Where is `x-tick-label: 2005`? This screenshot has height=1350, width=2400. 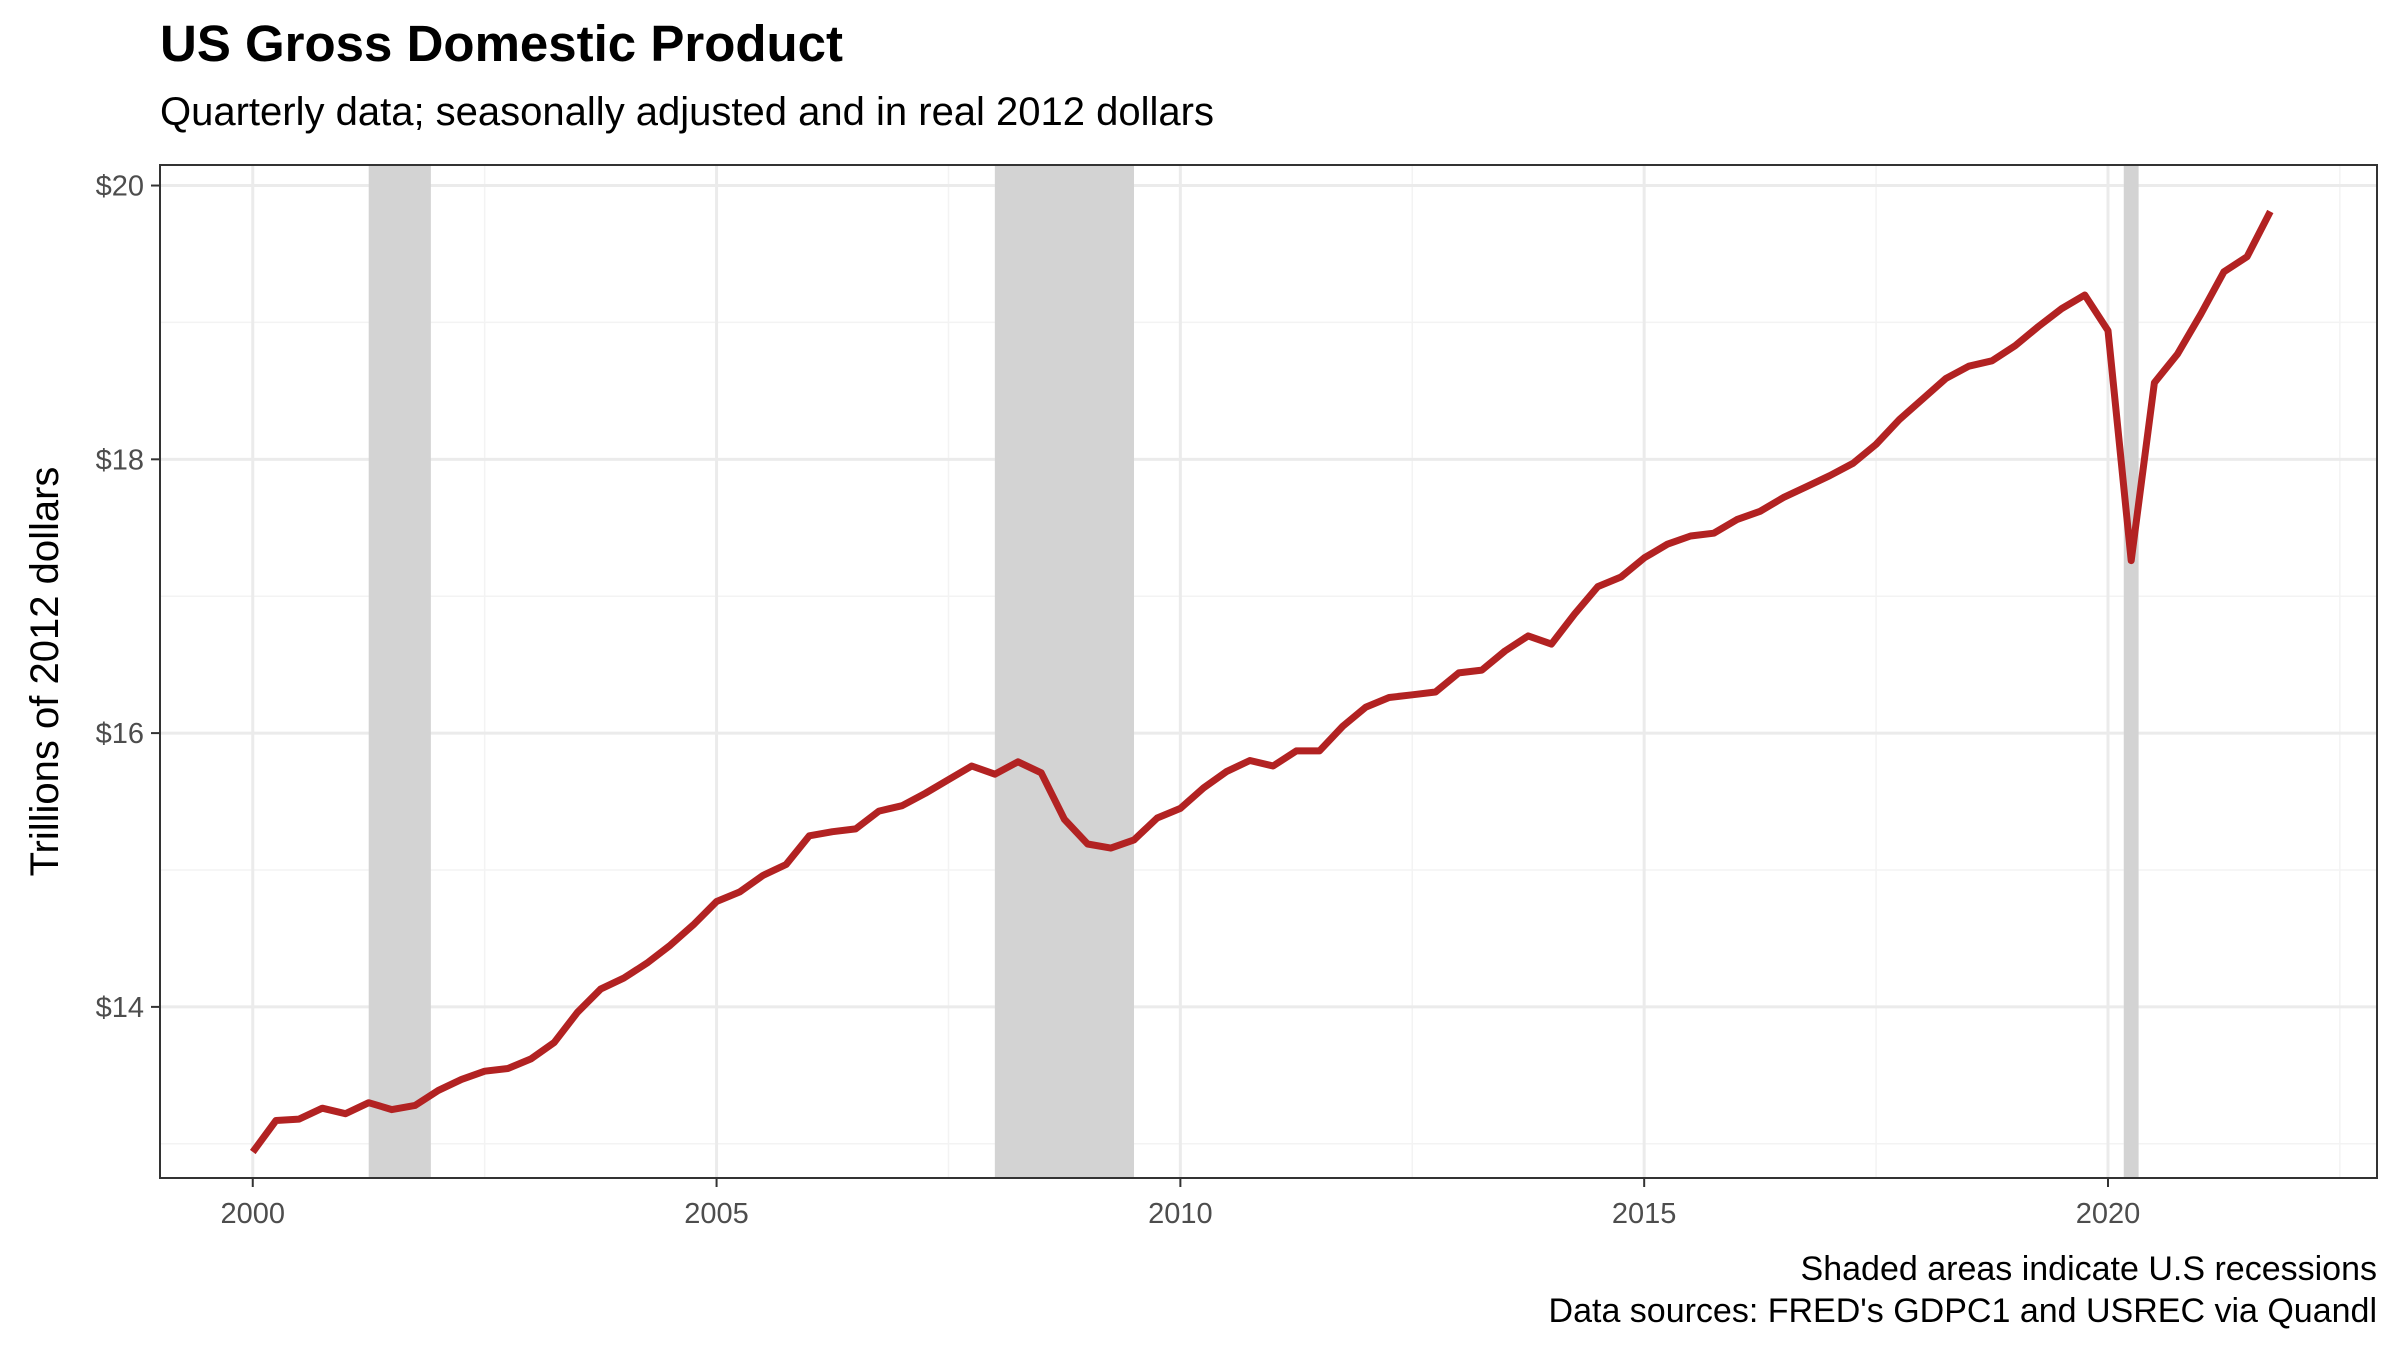 x-tick-label: 2005 is located at coordinates (716, 1214).